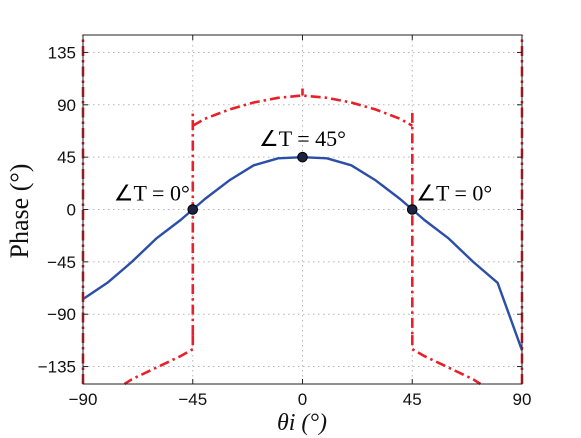  What do you see at coordinates (412, 399) in the screenshot?
I see `x-tick-label: 45` at bounding box center [412, 399].